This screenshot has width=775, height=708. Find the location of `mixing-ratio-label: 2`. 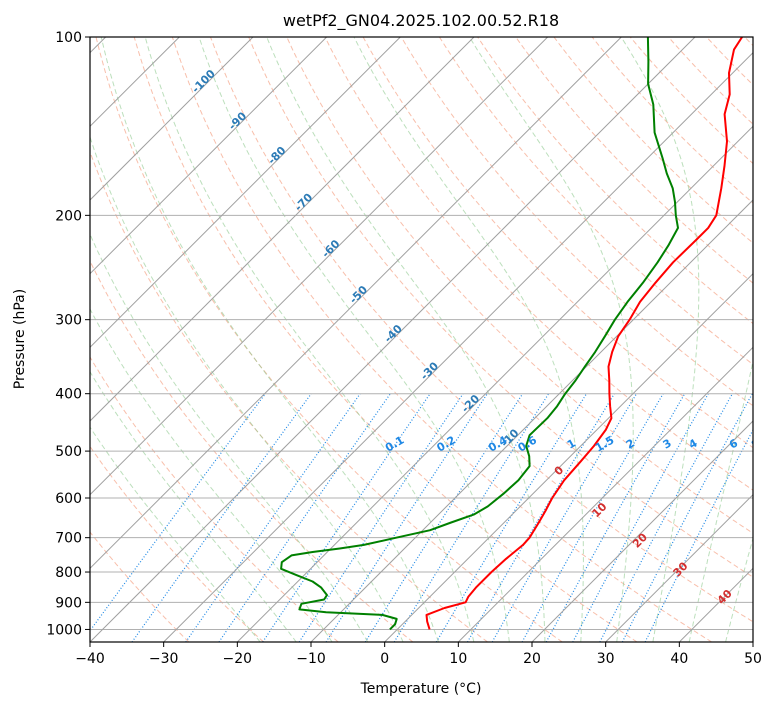

mixing-ratio-label: 2 is located at coordinates (630, 444).